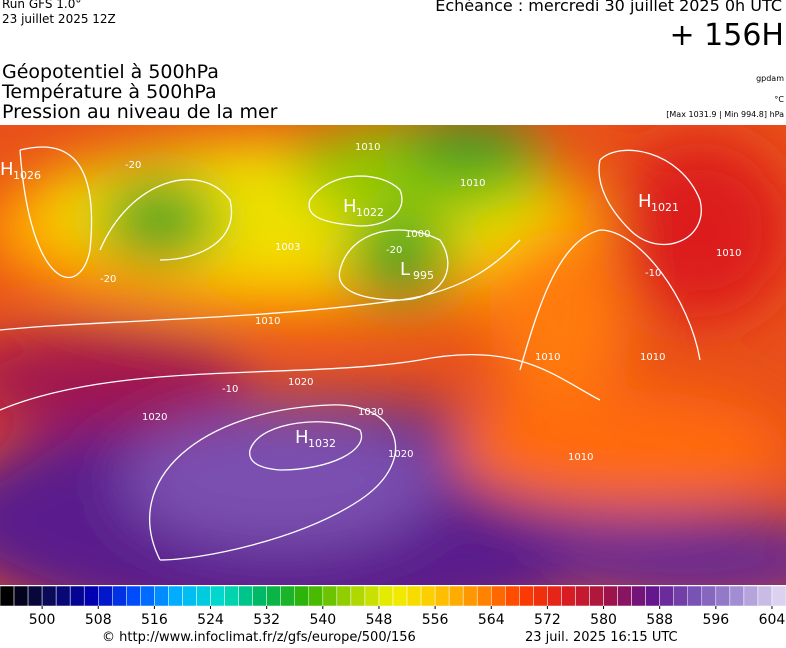  Describe the element at coordinates (210, 620) in the screenshot. I see `colorbar-label: 524` at that location.